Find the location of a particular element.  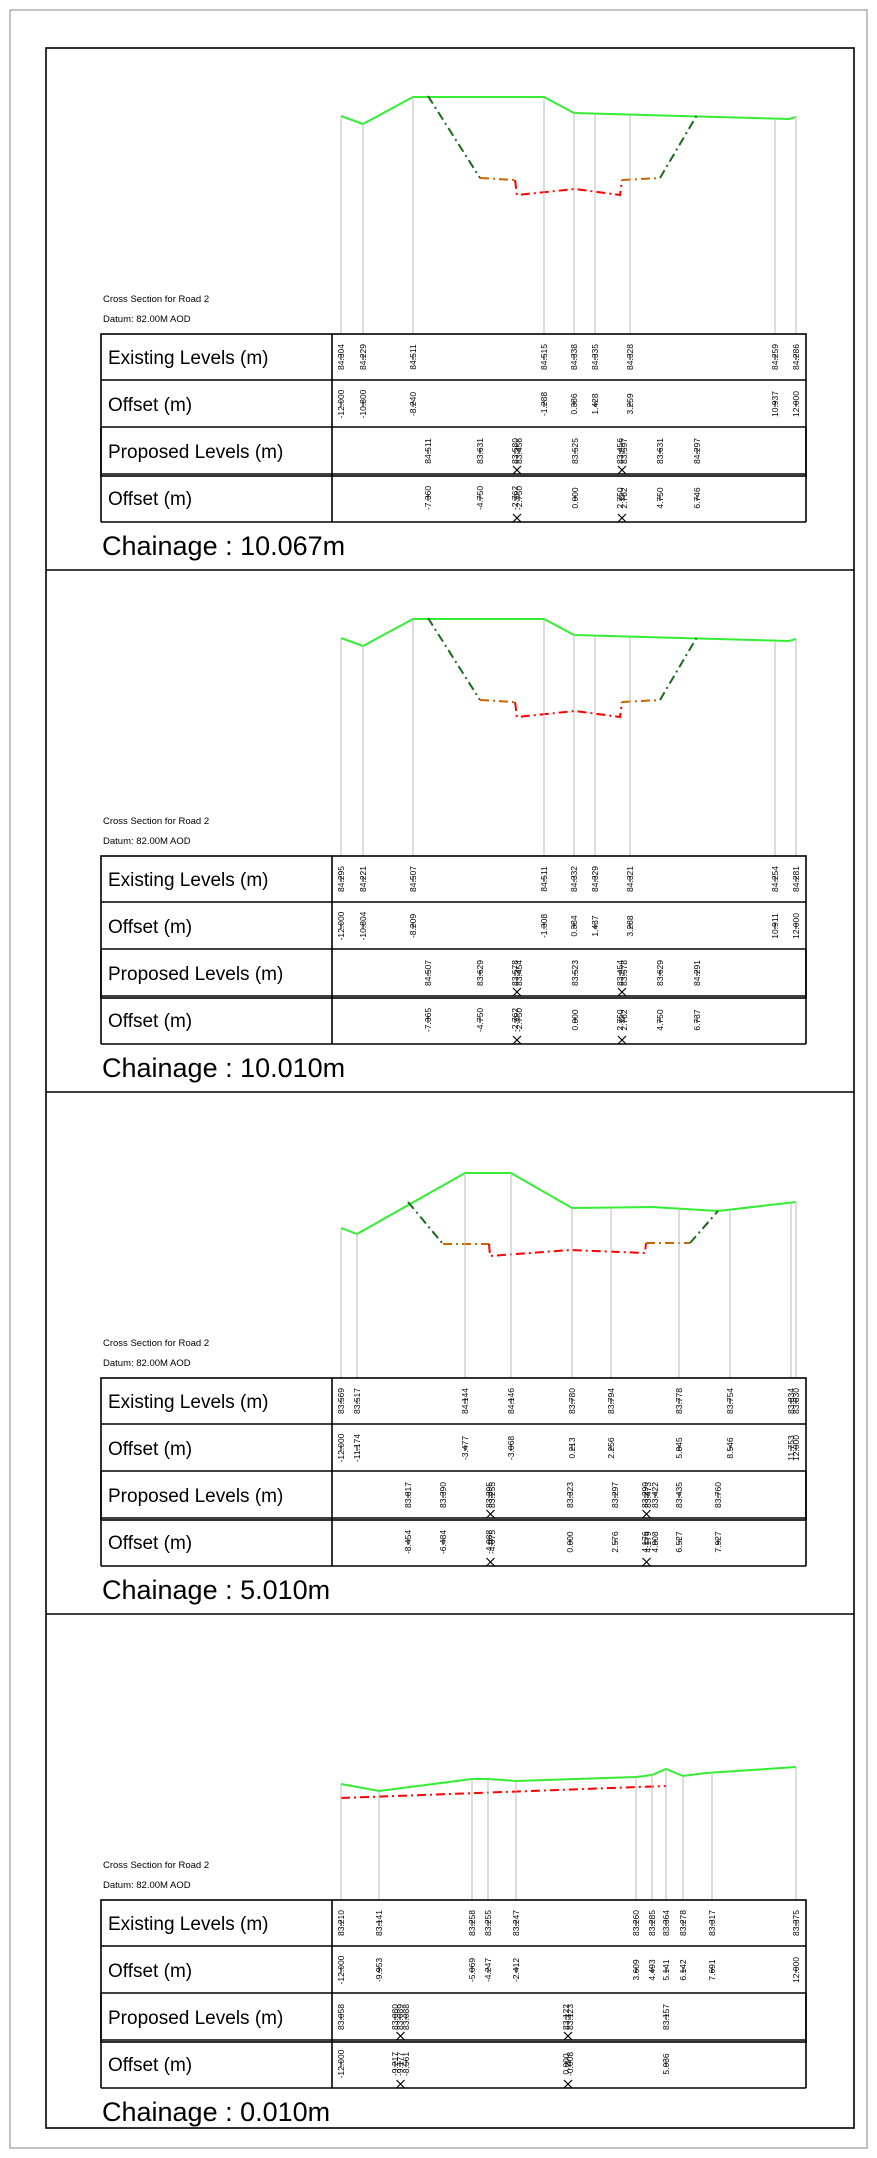

proposed-level-value: 83.435 is located at coordinates (679, 1495).